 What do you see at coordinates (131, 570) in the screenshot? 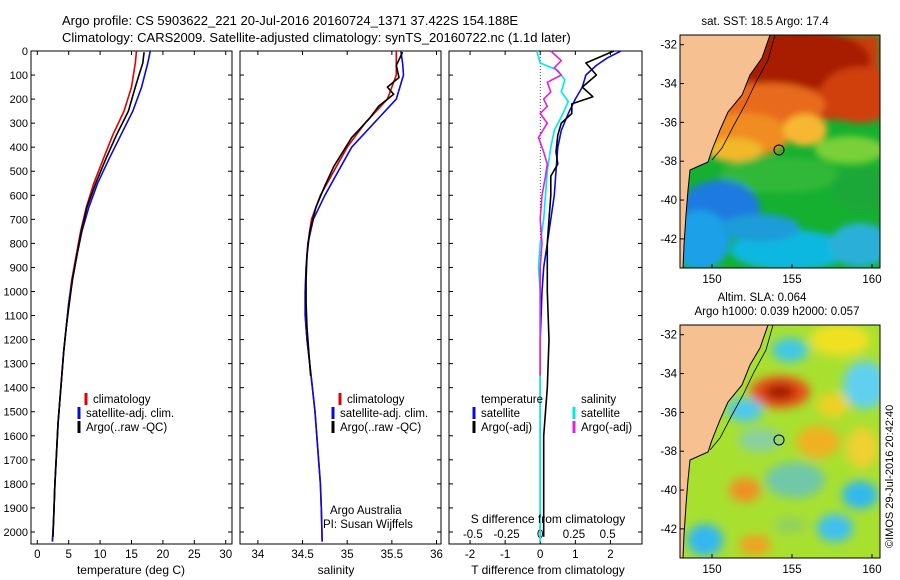
I see `temperature-x-label: temperature (deg C)` at bounding box center [131, 570].